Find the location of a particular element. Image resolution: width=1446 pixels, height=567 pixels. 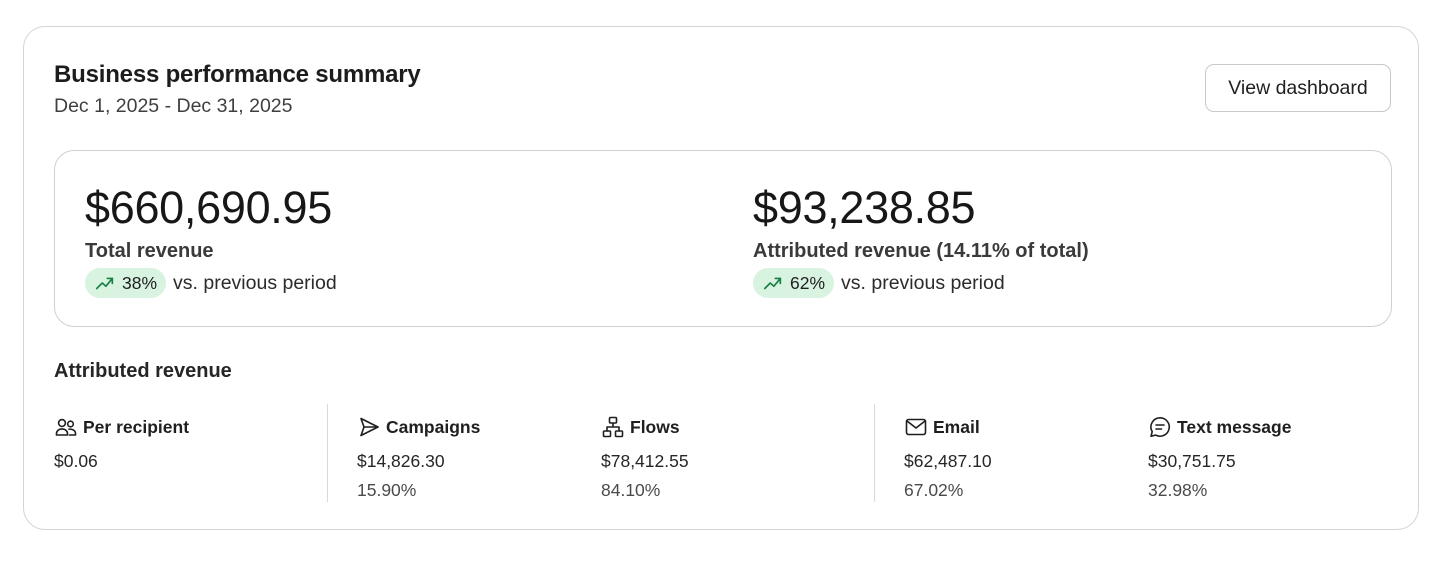

page-title: Business performance summary is located at coordinates (237, 74).